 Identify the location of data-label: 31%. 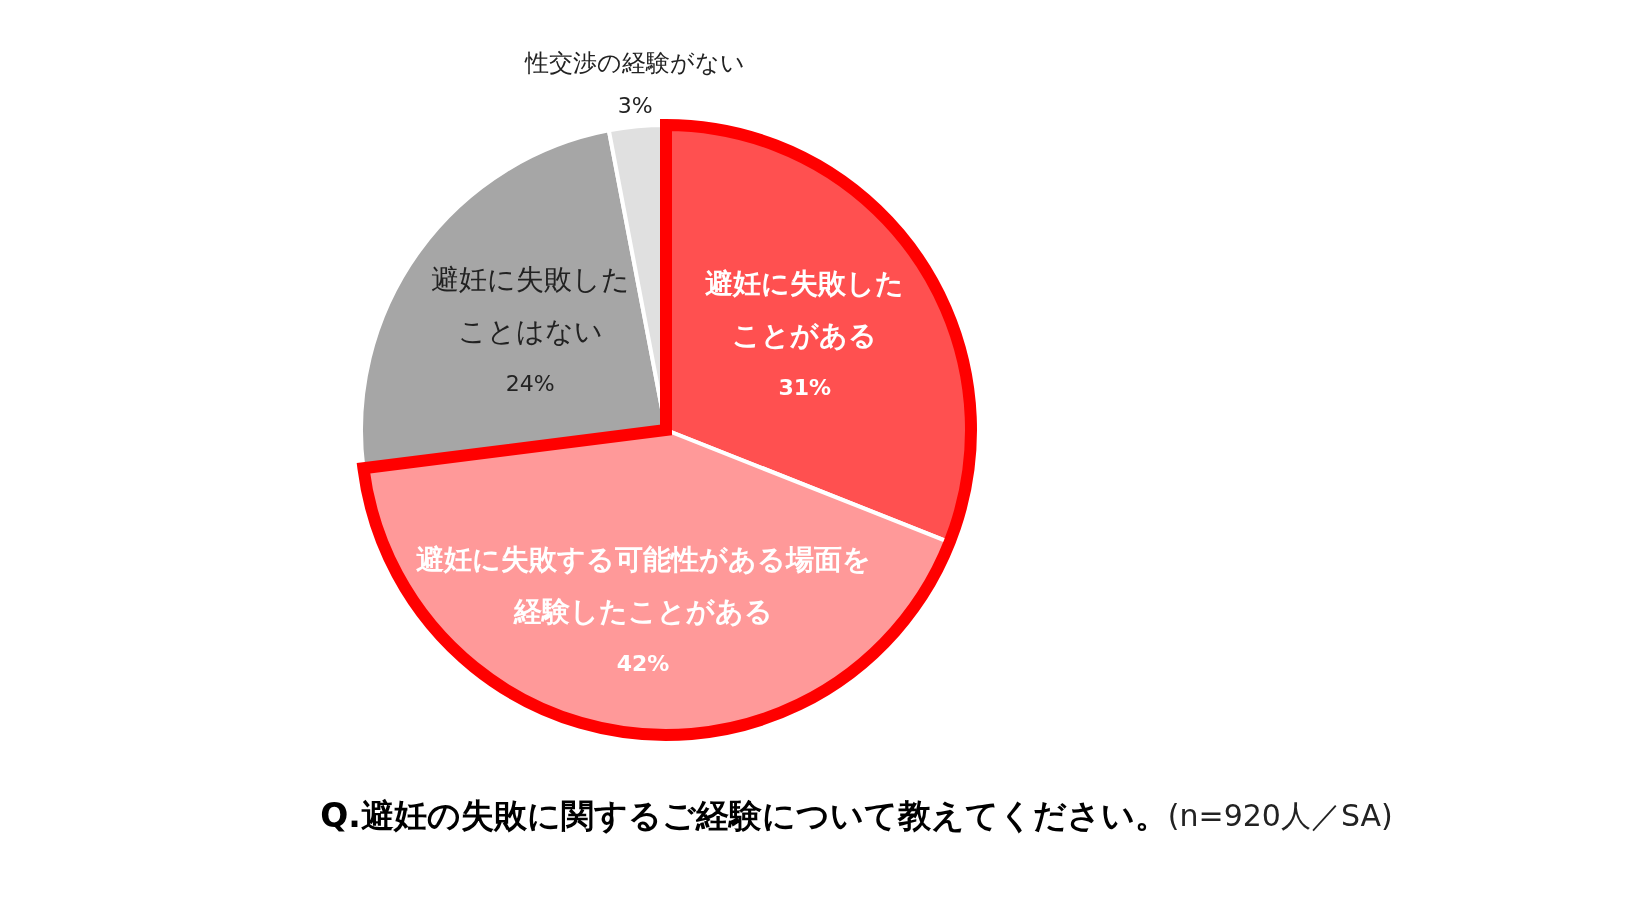
(805, 388).